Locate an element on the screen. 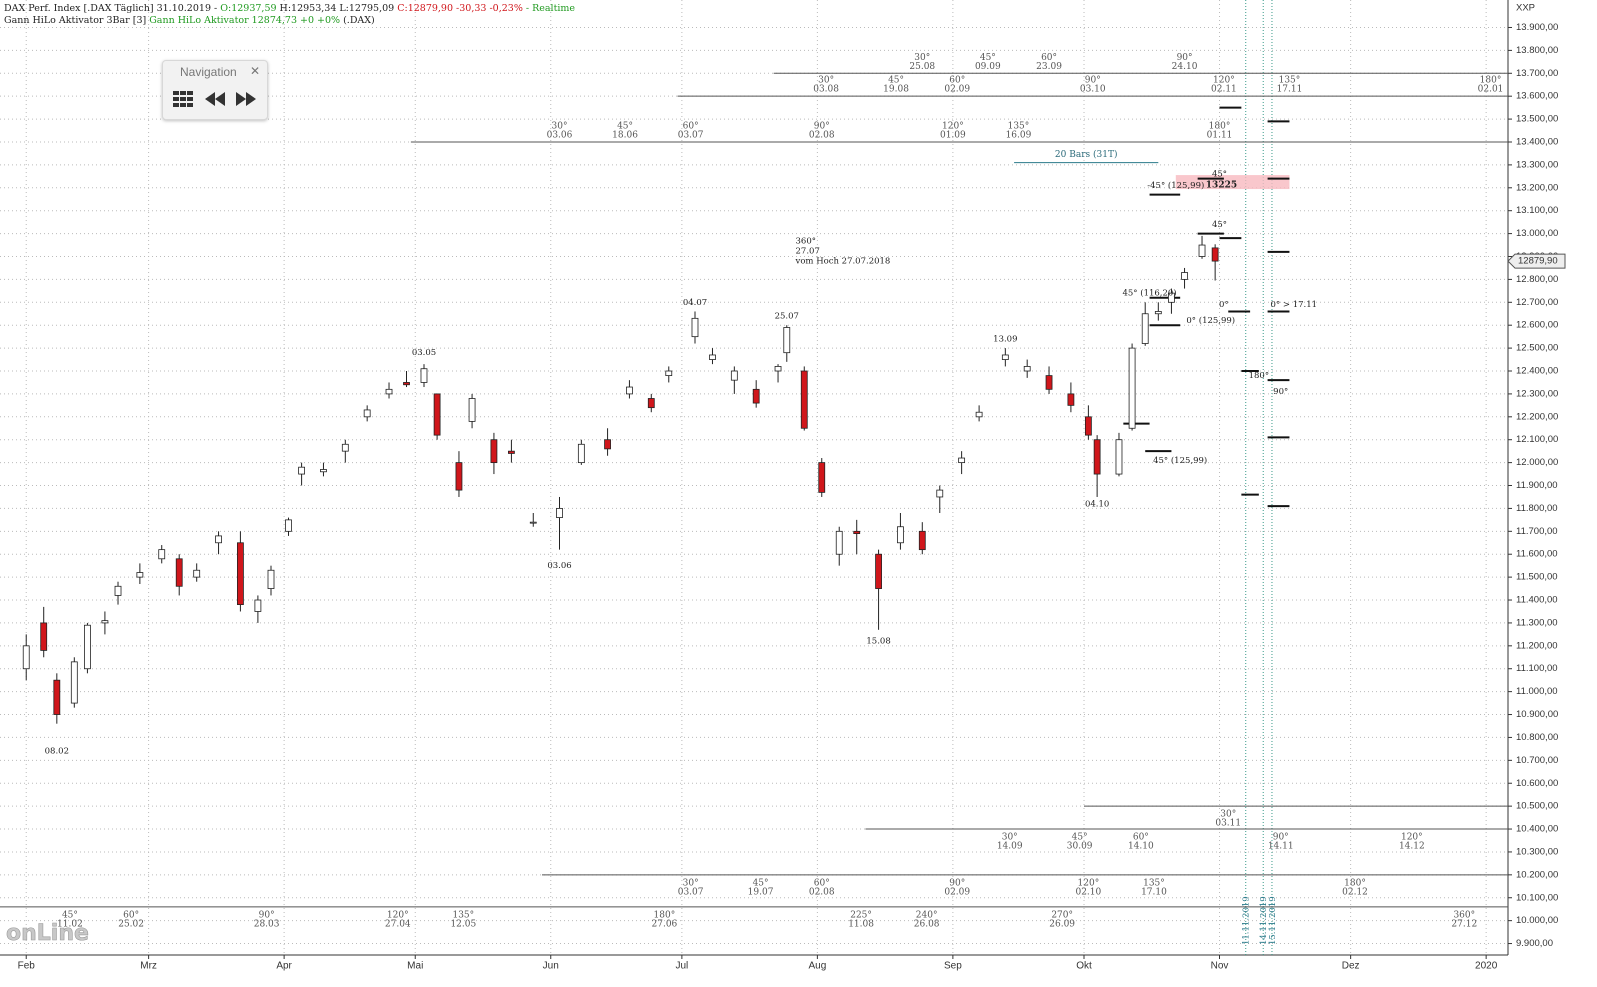 The height and width of the screenshot is (987, 1597). annotation: 90° is located at coordinates (1280, 392).